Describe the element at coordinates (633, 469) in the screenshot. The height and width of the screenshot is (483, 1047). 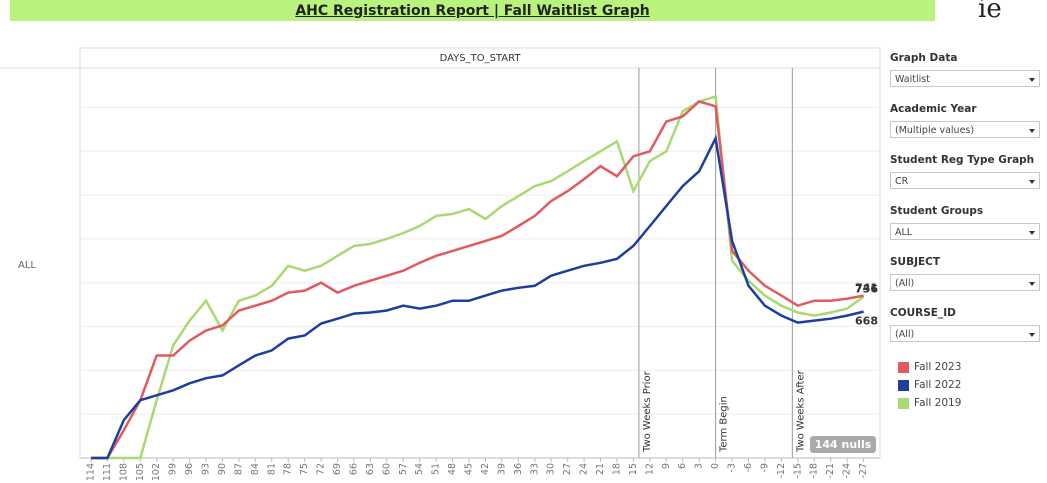
I see `x-tick-label: 15` at that location.